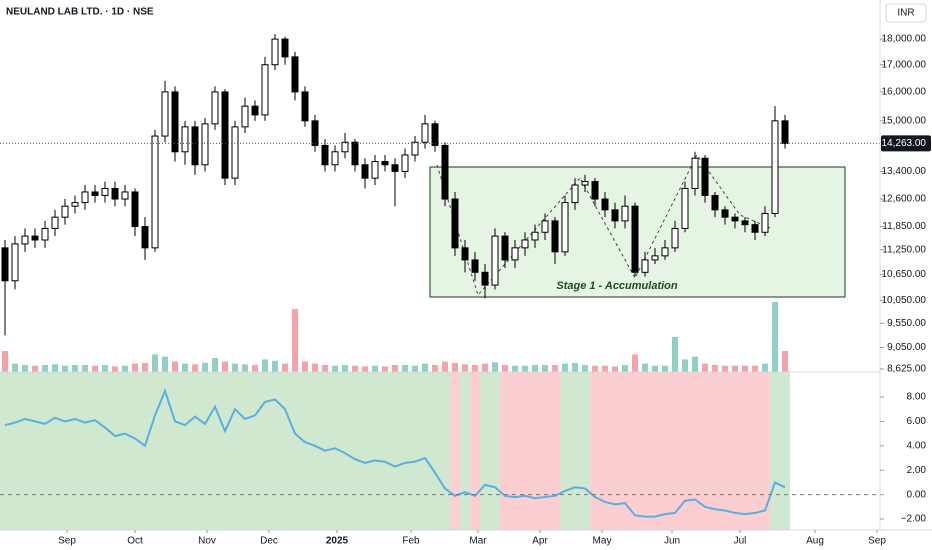  Describe the element at coordinates (411, 541) in the screenshot. I see `x-tick-label: Feb` at that location.